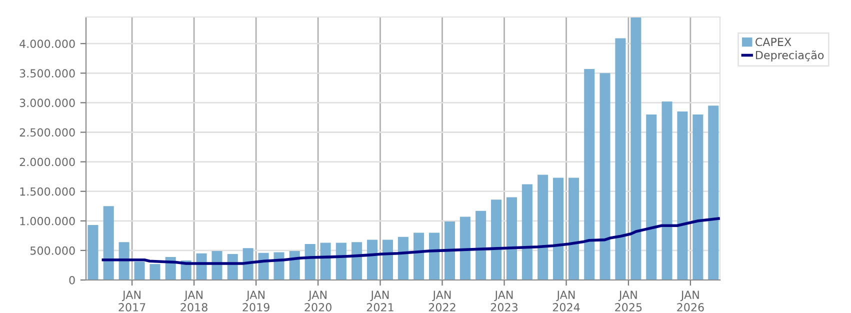 The height and width of the screenshot is (313, 851). What do you see at coordinates (790, 56) in the screenshot?
I see `legend-label: Depreciação` at bounding box center [790, 56].